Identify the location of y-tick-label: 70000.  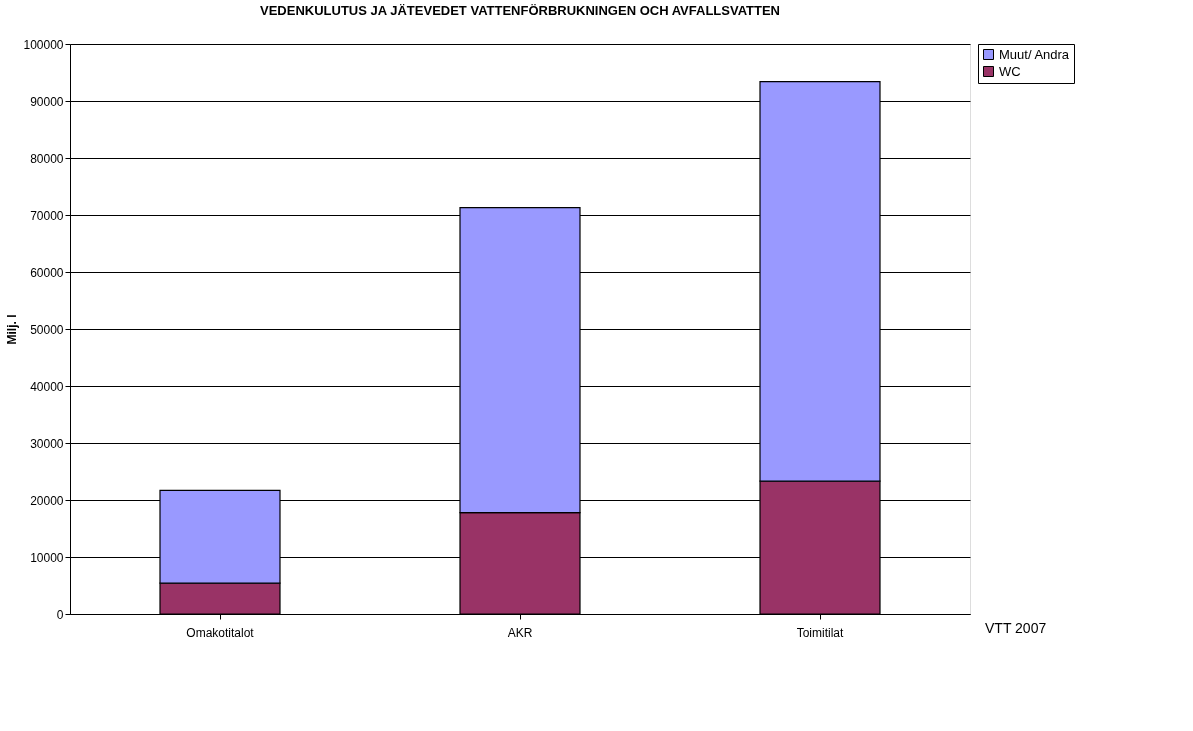
(47, 215).